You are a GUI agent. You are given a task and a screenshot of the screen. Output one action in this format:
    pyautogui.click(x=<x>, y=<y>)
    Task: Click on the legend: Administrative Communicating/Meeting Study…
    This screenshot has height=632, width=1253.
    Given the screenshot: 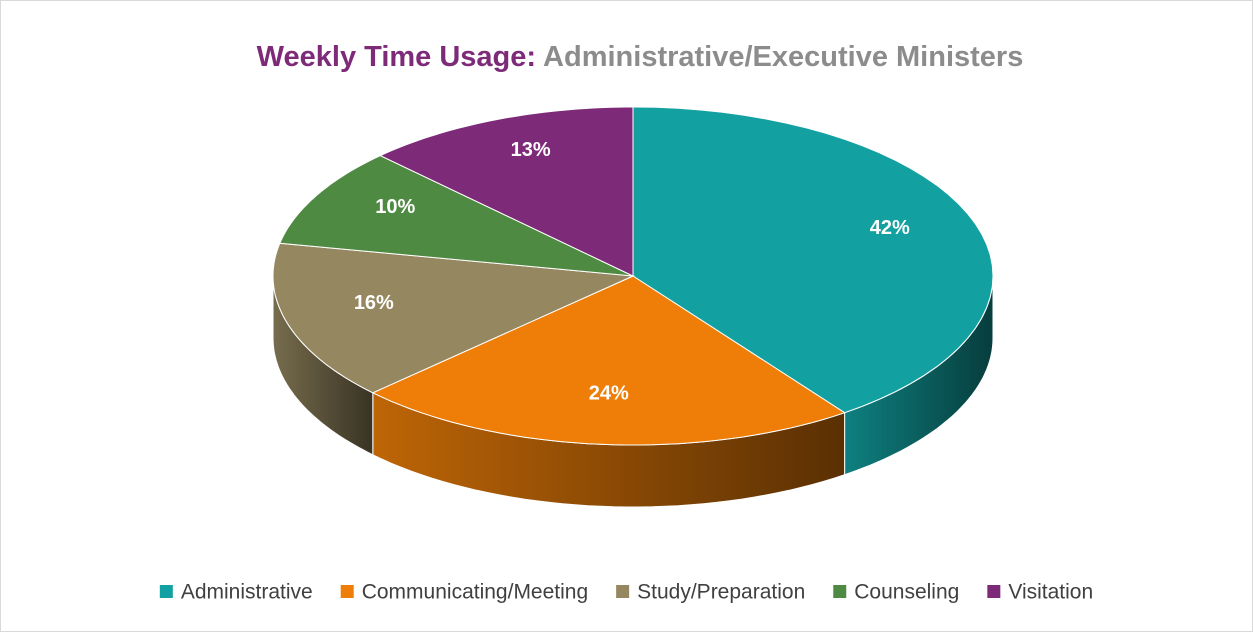 What is the action you would take?
    pyautogui.click(x=626, y=592)
    